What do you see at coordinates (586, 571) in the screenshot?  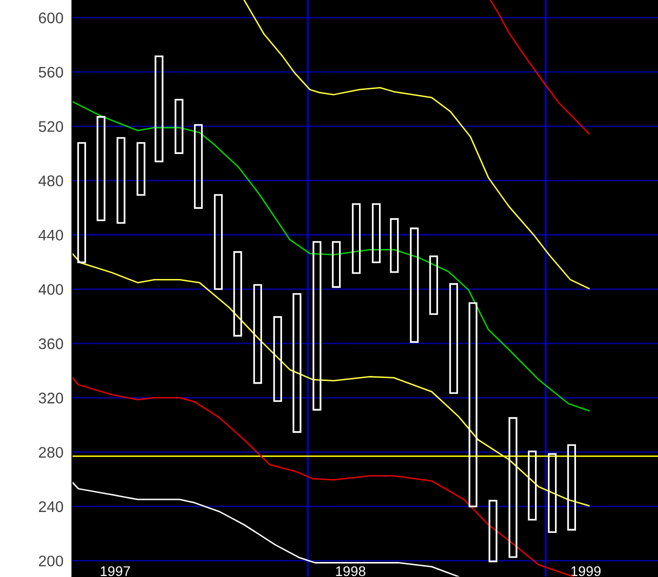 I see `x-tick-label: 1999` at bounding box center [586, 571].